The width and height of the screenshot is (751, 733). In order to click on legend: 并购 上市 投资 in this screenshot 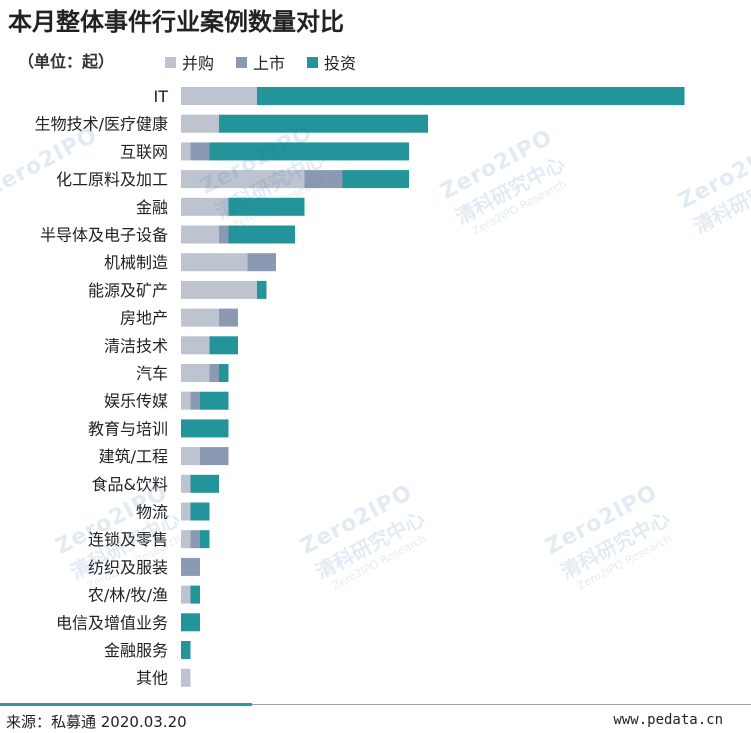, I will do `click(260, 62)`.